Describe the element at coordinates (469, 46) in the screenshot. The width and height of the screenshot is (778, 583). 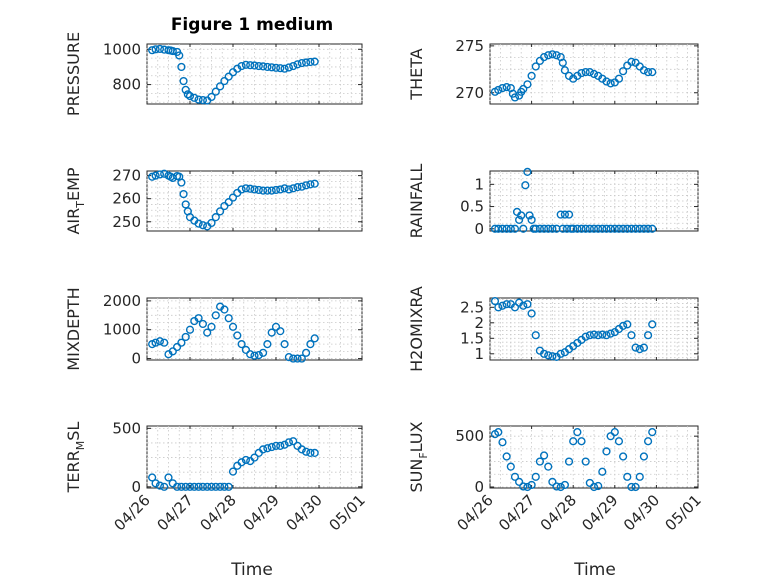
I see `y-tick-label: 275` at that location.